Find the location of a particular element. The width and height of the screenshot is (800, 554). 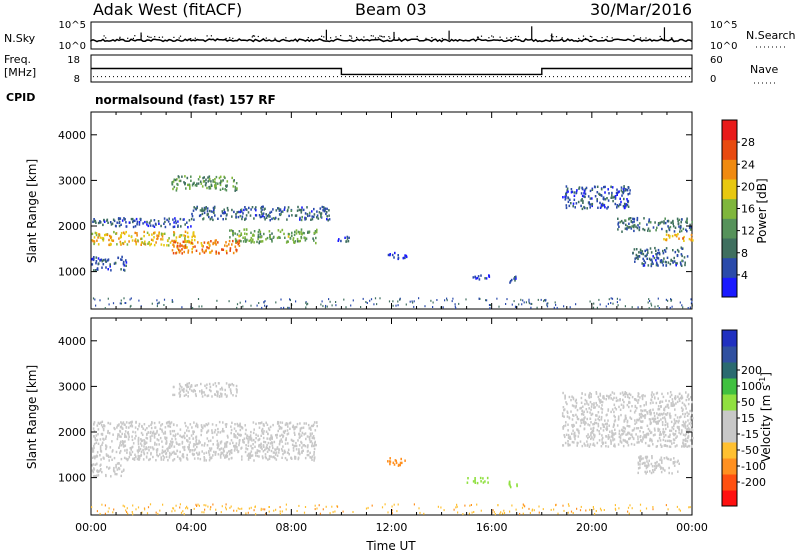

freq-label-line2: [MHz] is located at coordinates (20, 72).